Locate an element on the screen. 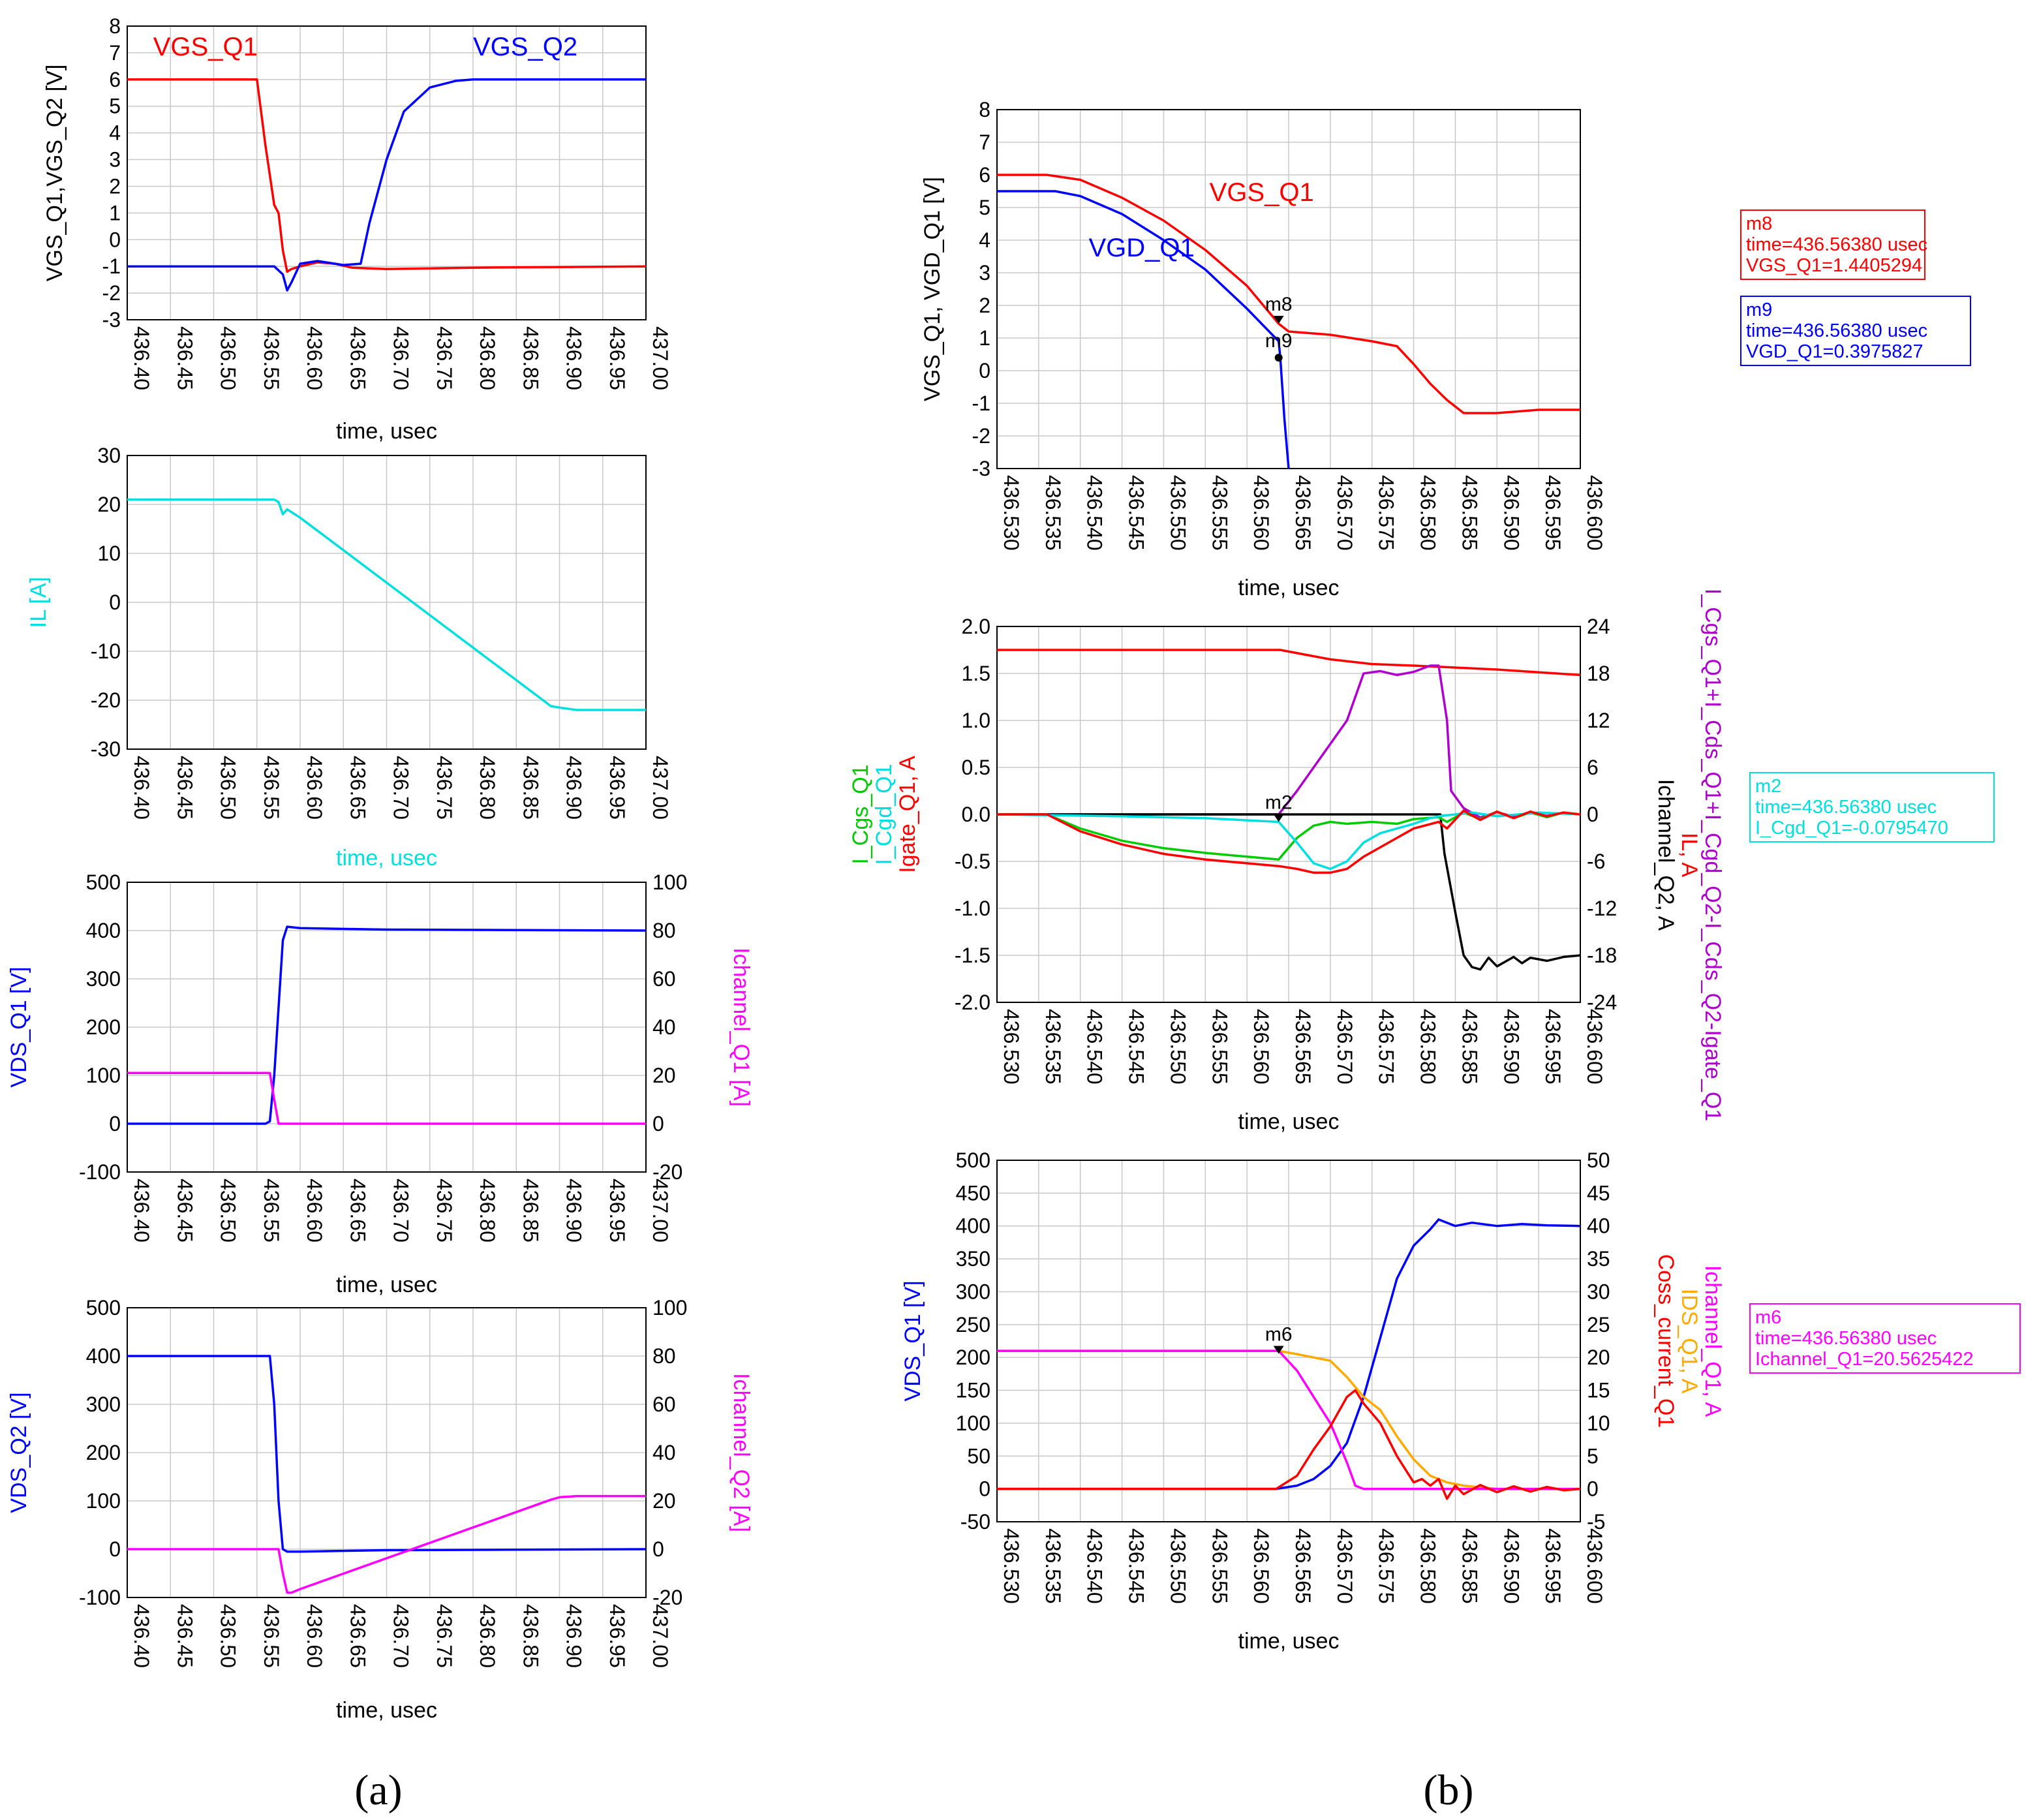 This screenshot has height=1820, width=2039. x-tick-label: 436.600 is located at coordinates (1594, 1566).